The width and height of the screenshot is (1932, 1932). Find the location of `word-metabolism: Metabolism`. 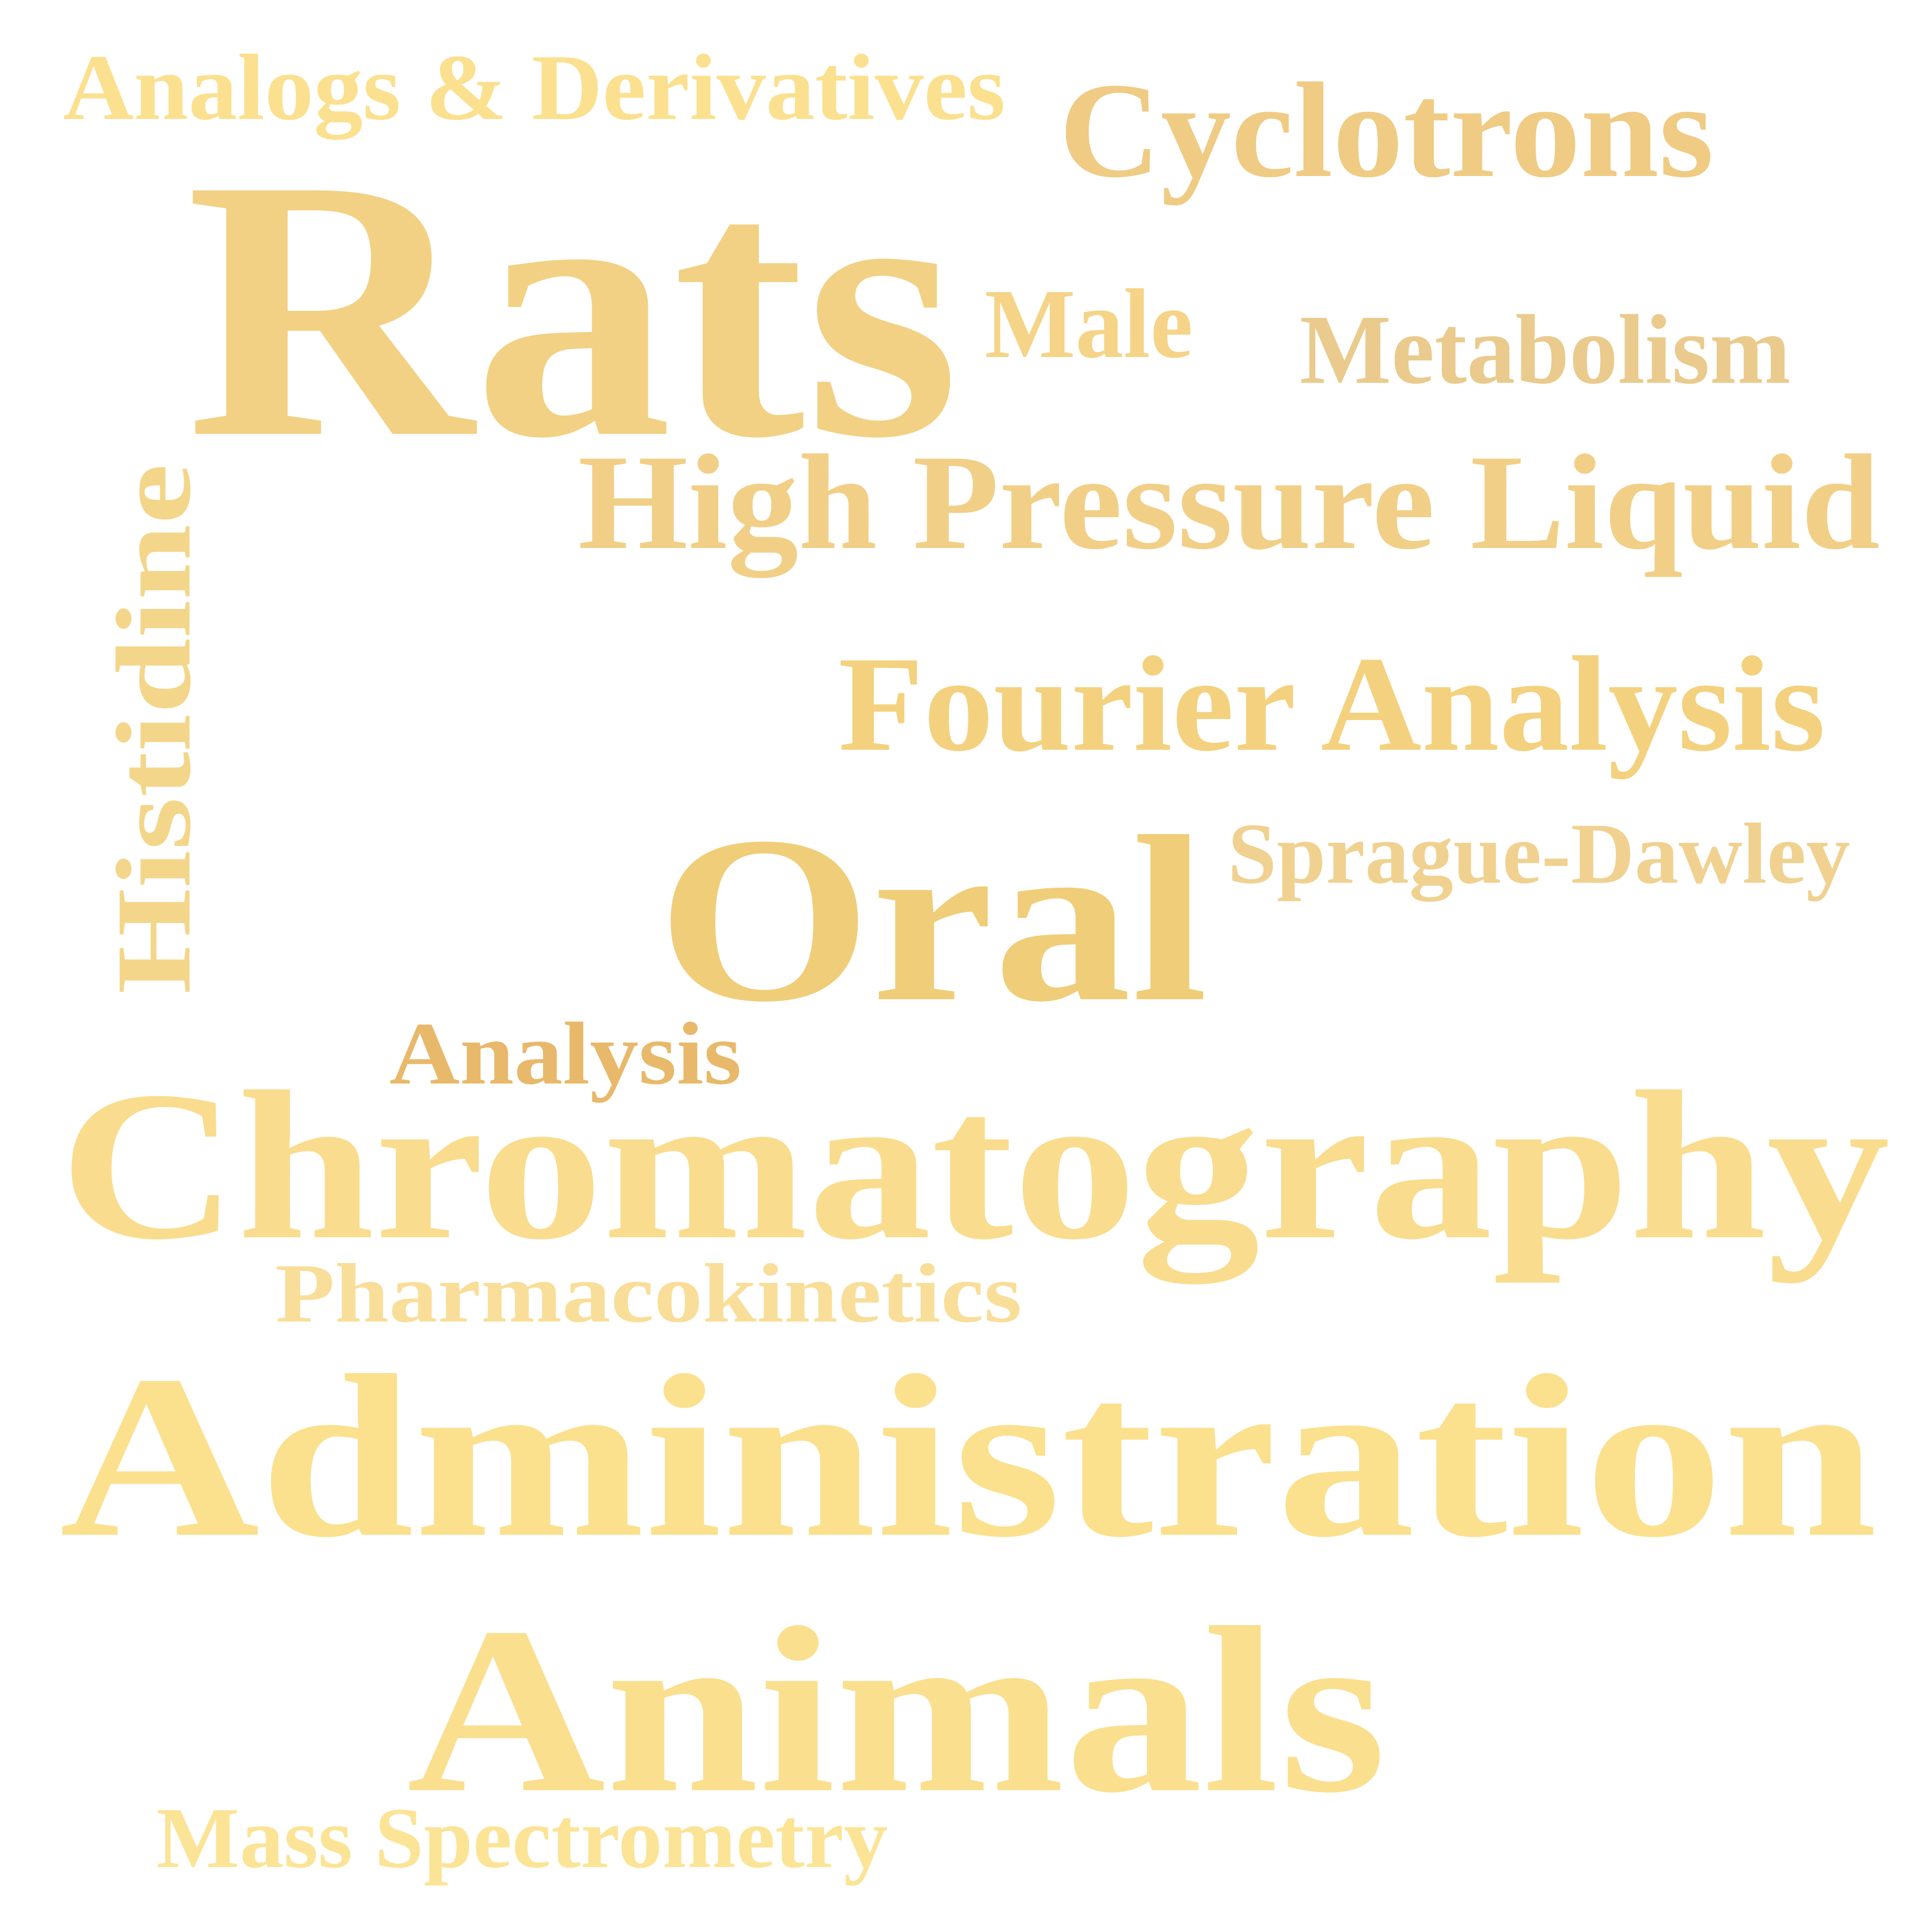

word-metabolism: Metabolism is located at coordinates (1545, 350).